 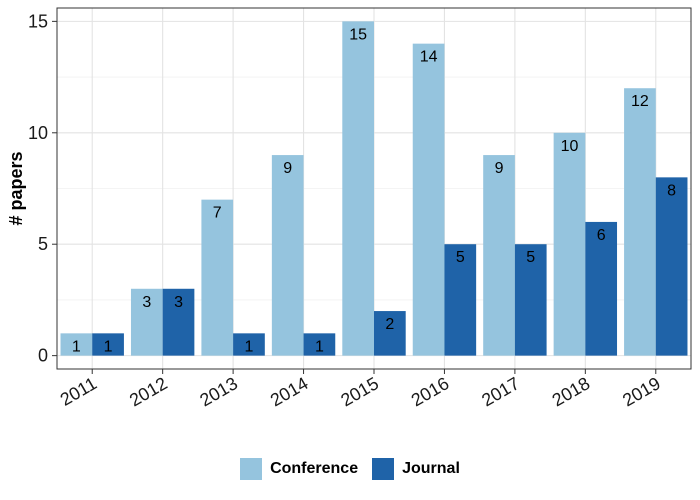 I want to click on bar-label-conference-2018: 10, so click(x=570, y=146).